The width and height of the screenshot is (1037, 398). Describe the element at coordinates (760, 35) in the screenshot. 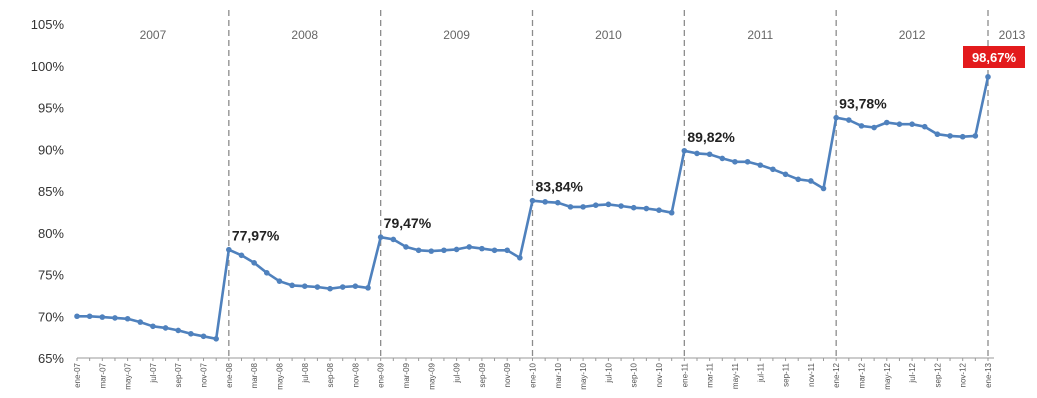

I see `year-label: 2011` at that location.